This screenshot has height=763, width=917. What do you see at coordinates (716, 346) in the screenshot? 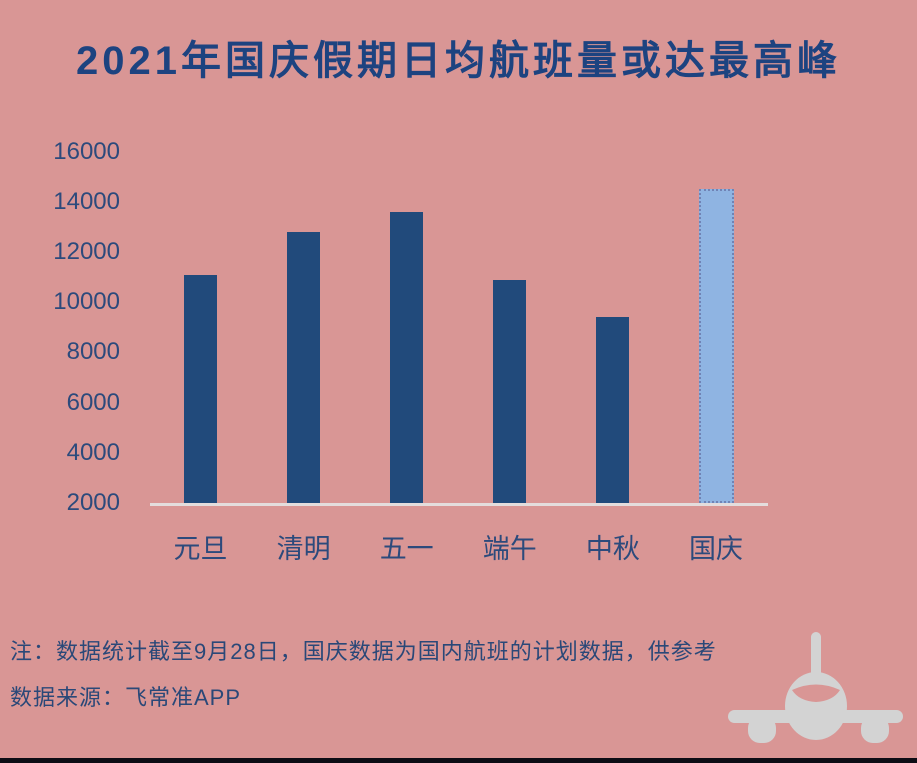
I see `bar-highlight` at bounding box center [716, 346].